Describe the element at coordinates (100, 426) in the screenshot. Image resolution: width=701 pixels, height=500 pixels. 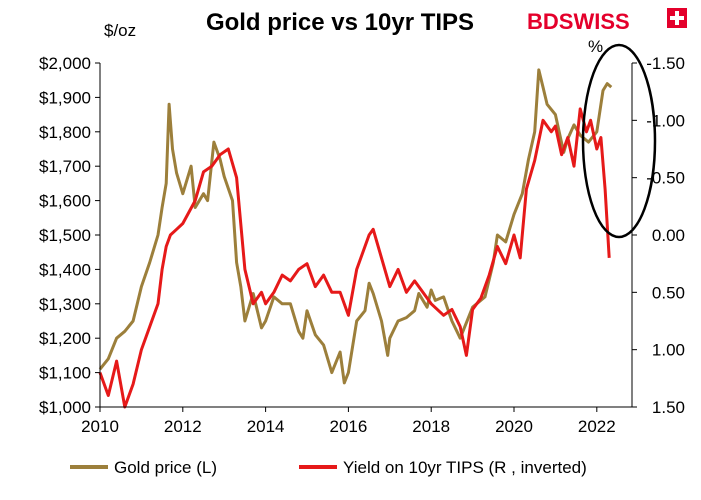
I see `x-tick-label: 2010` at that location.